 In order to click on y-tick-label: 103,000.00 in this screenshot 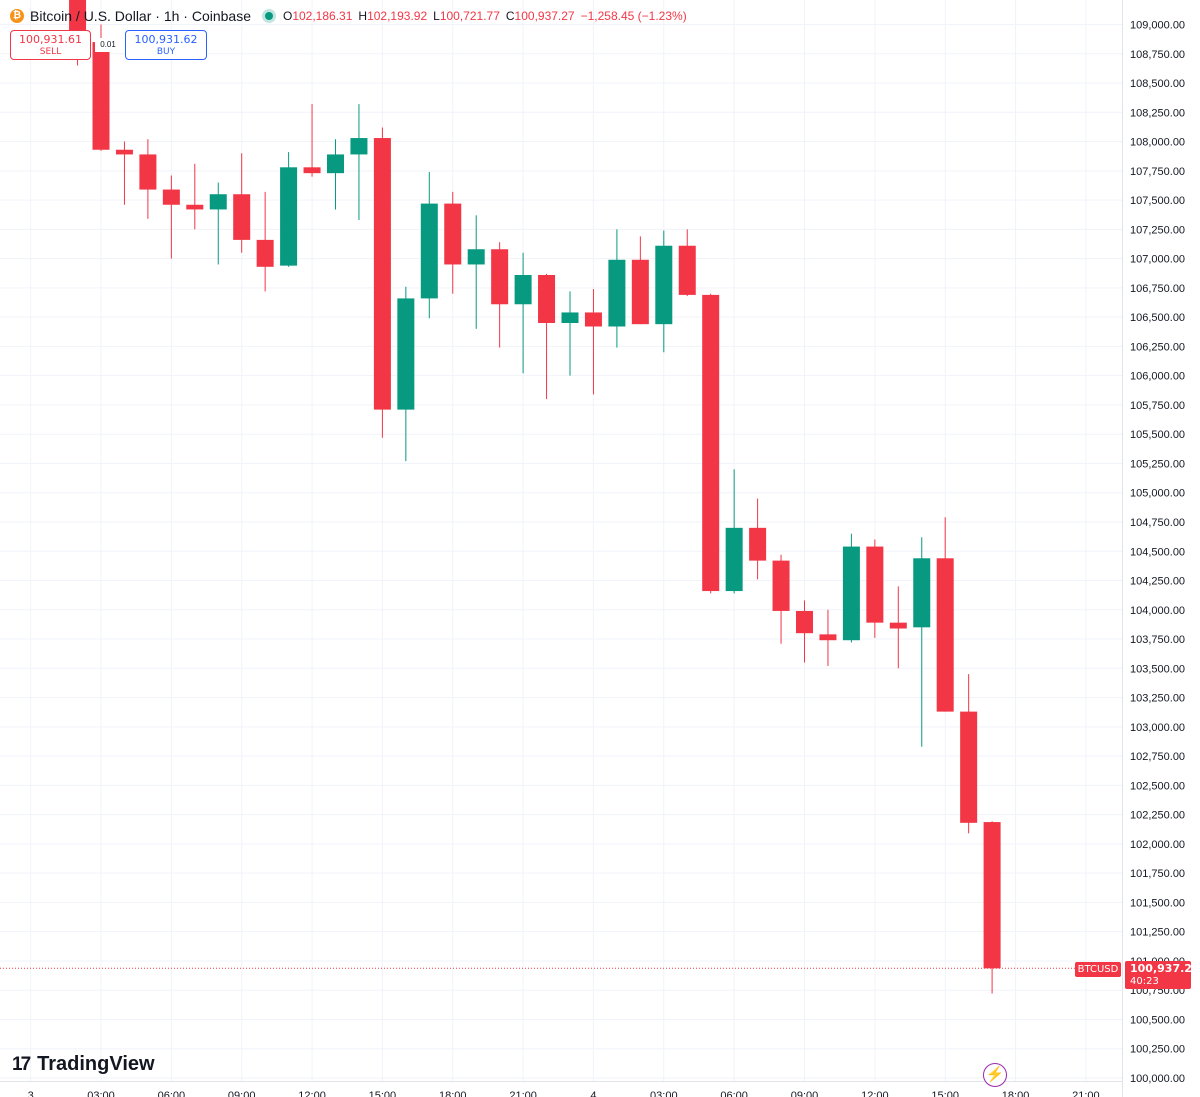, I will do `click(1157, 728)`.